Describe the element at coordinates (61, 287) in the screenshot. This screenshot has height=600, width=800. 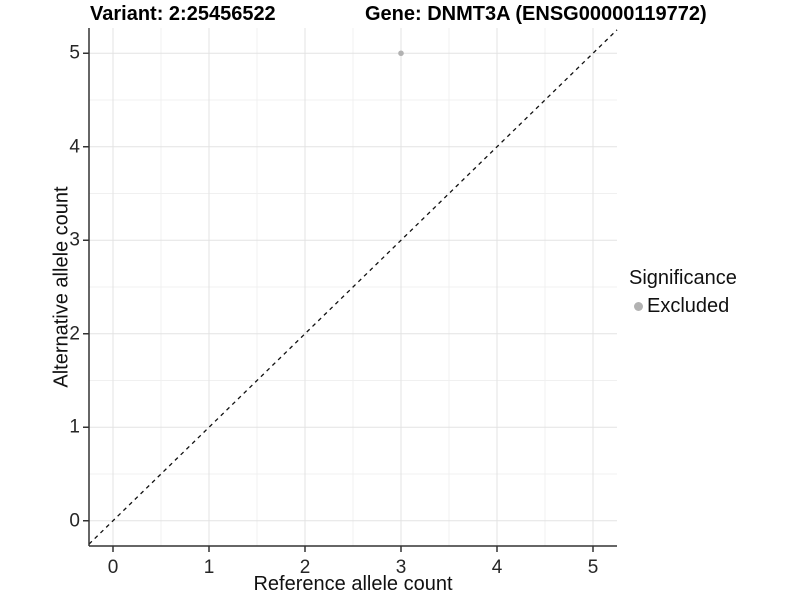
I see `y-axis-title: Alternative allele count` at that location.